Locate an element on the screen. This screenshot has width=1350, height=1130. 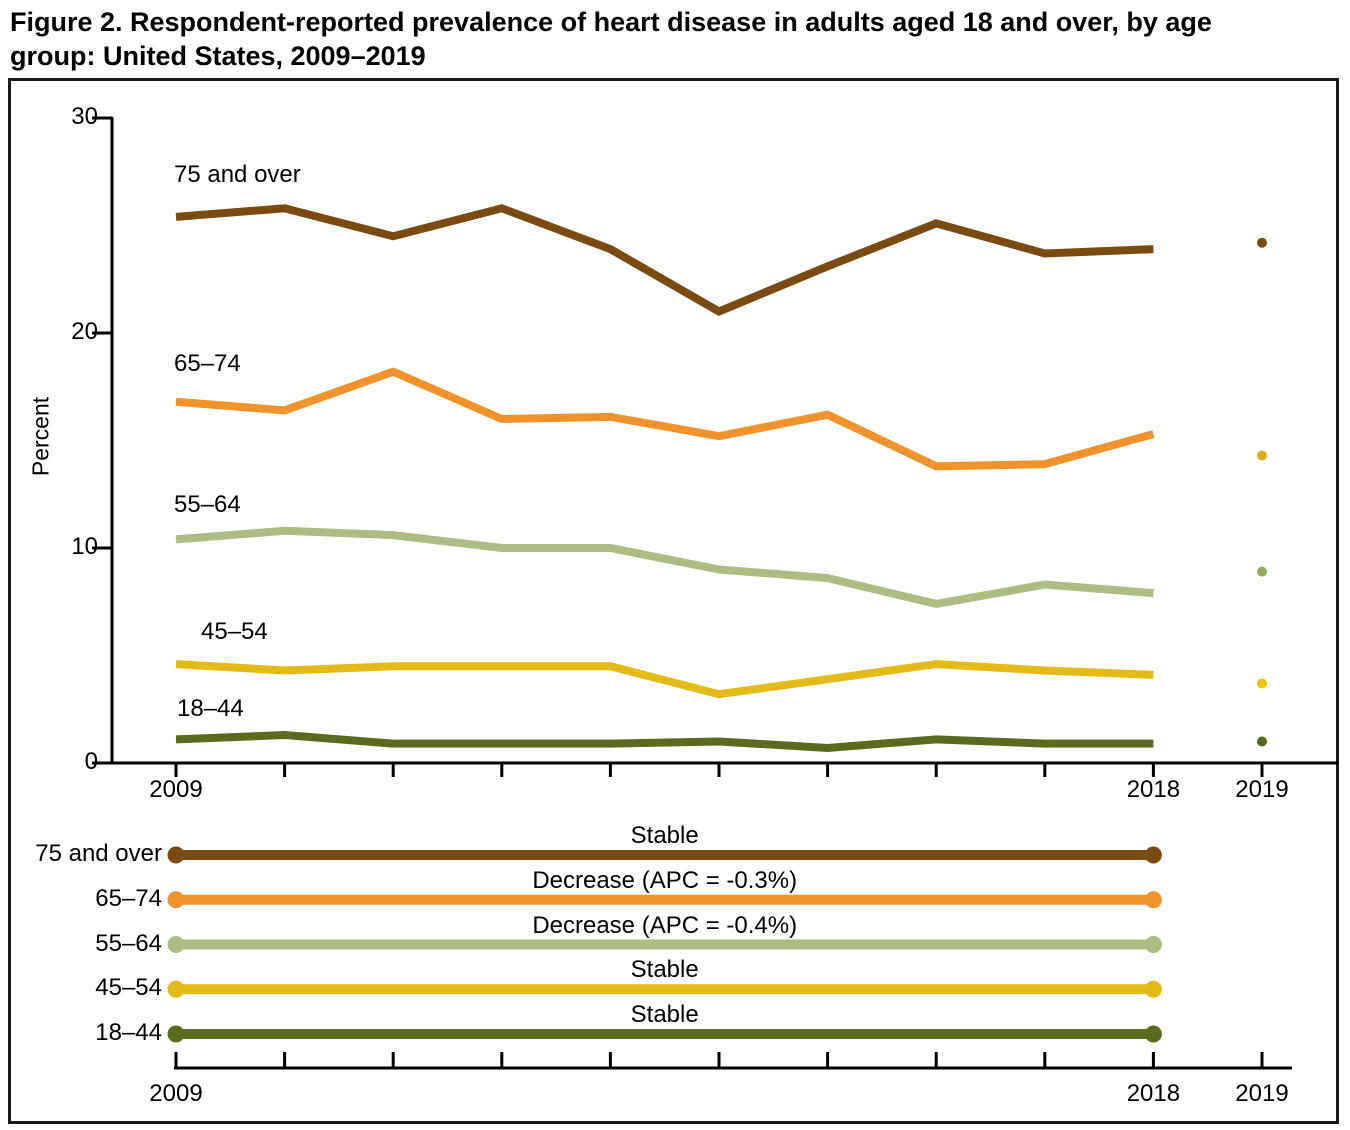
legend-axis-year-label: 2019 is located at coordinates (1262, 1093).